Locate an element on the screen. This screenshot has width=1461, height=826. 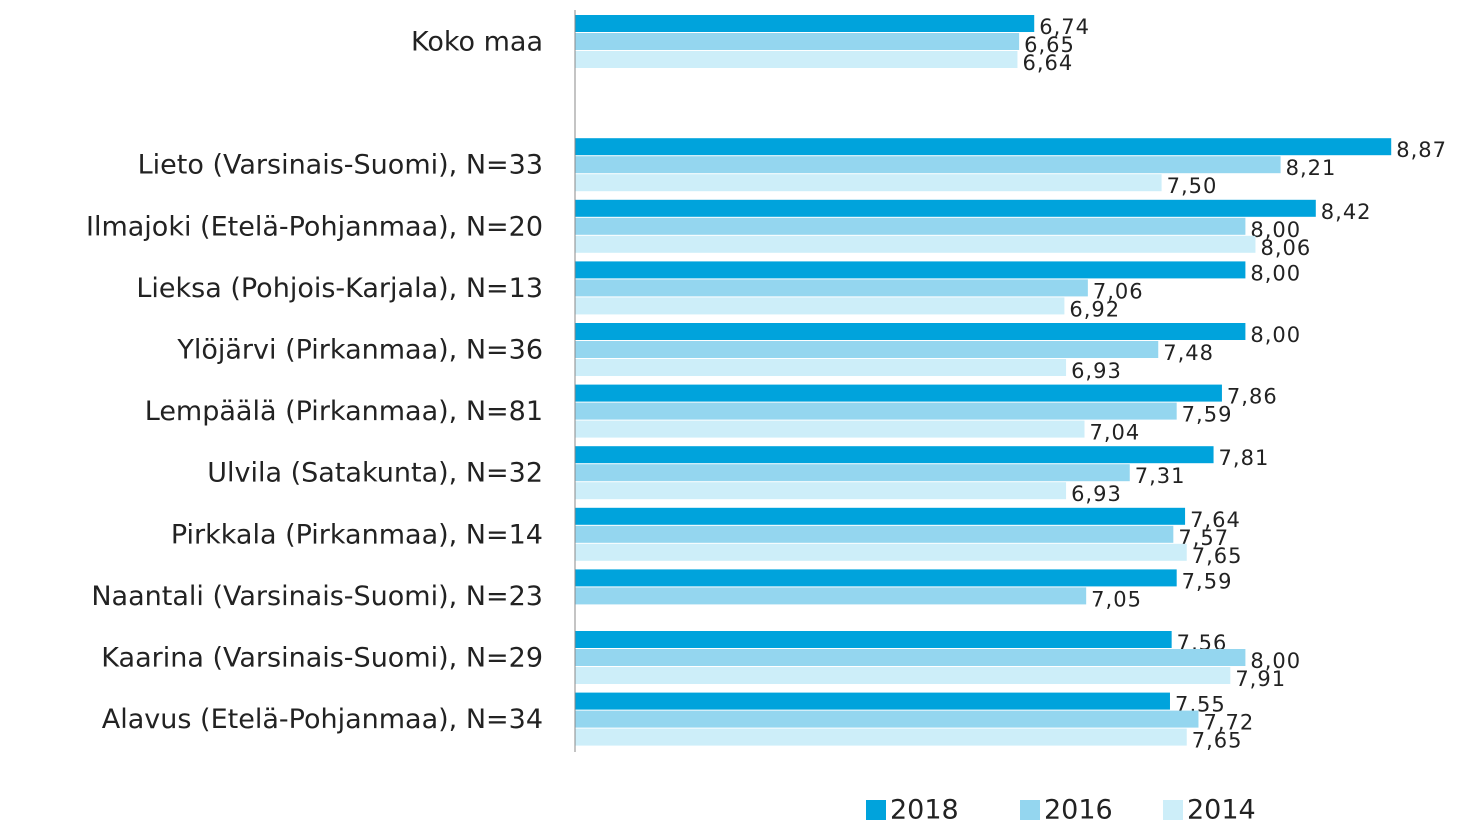
value-label: 6,64 is located at coordinates (1047, 63).